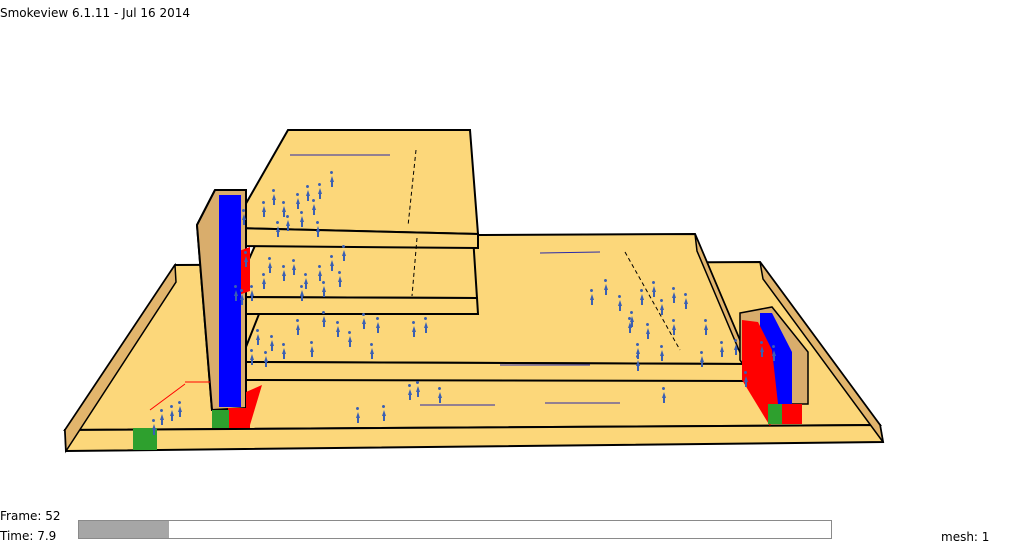 The image size is (1024, 543). I want to click on time-slider, so click(455, 529).